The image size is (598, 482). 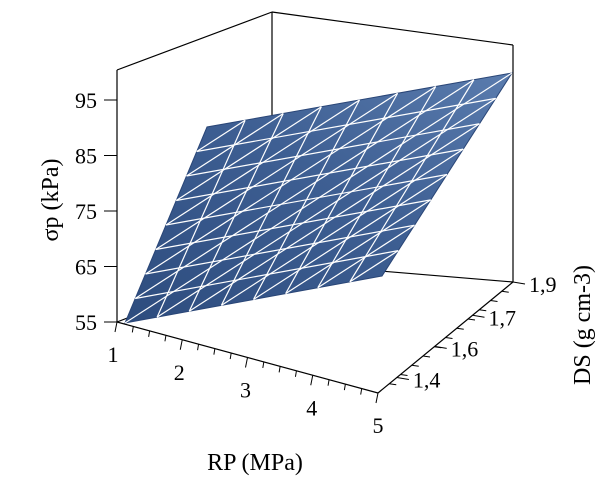 I want to click on y-axis-title: DS (g cm-3), so click(x=583, y=325).